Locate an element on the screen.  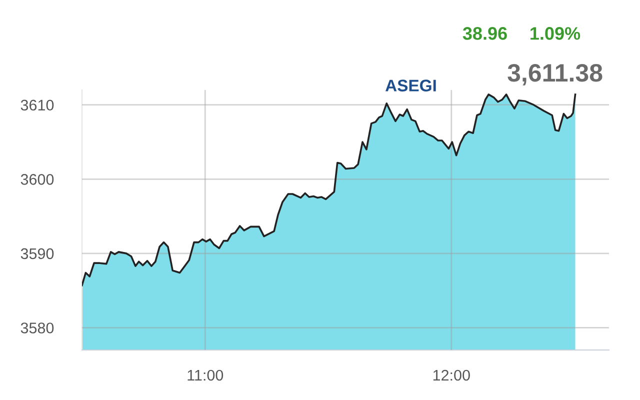
y-tick-label: 3580 is located at coordinates (37, 328).